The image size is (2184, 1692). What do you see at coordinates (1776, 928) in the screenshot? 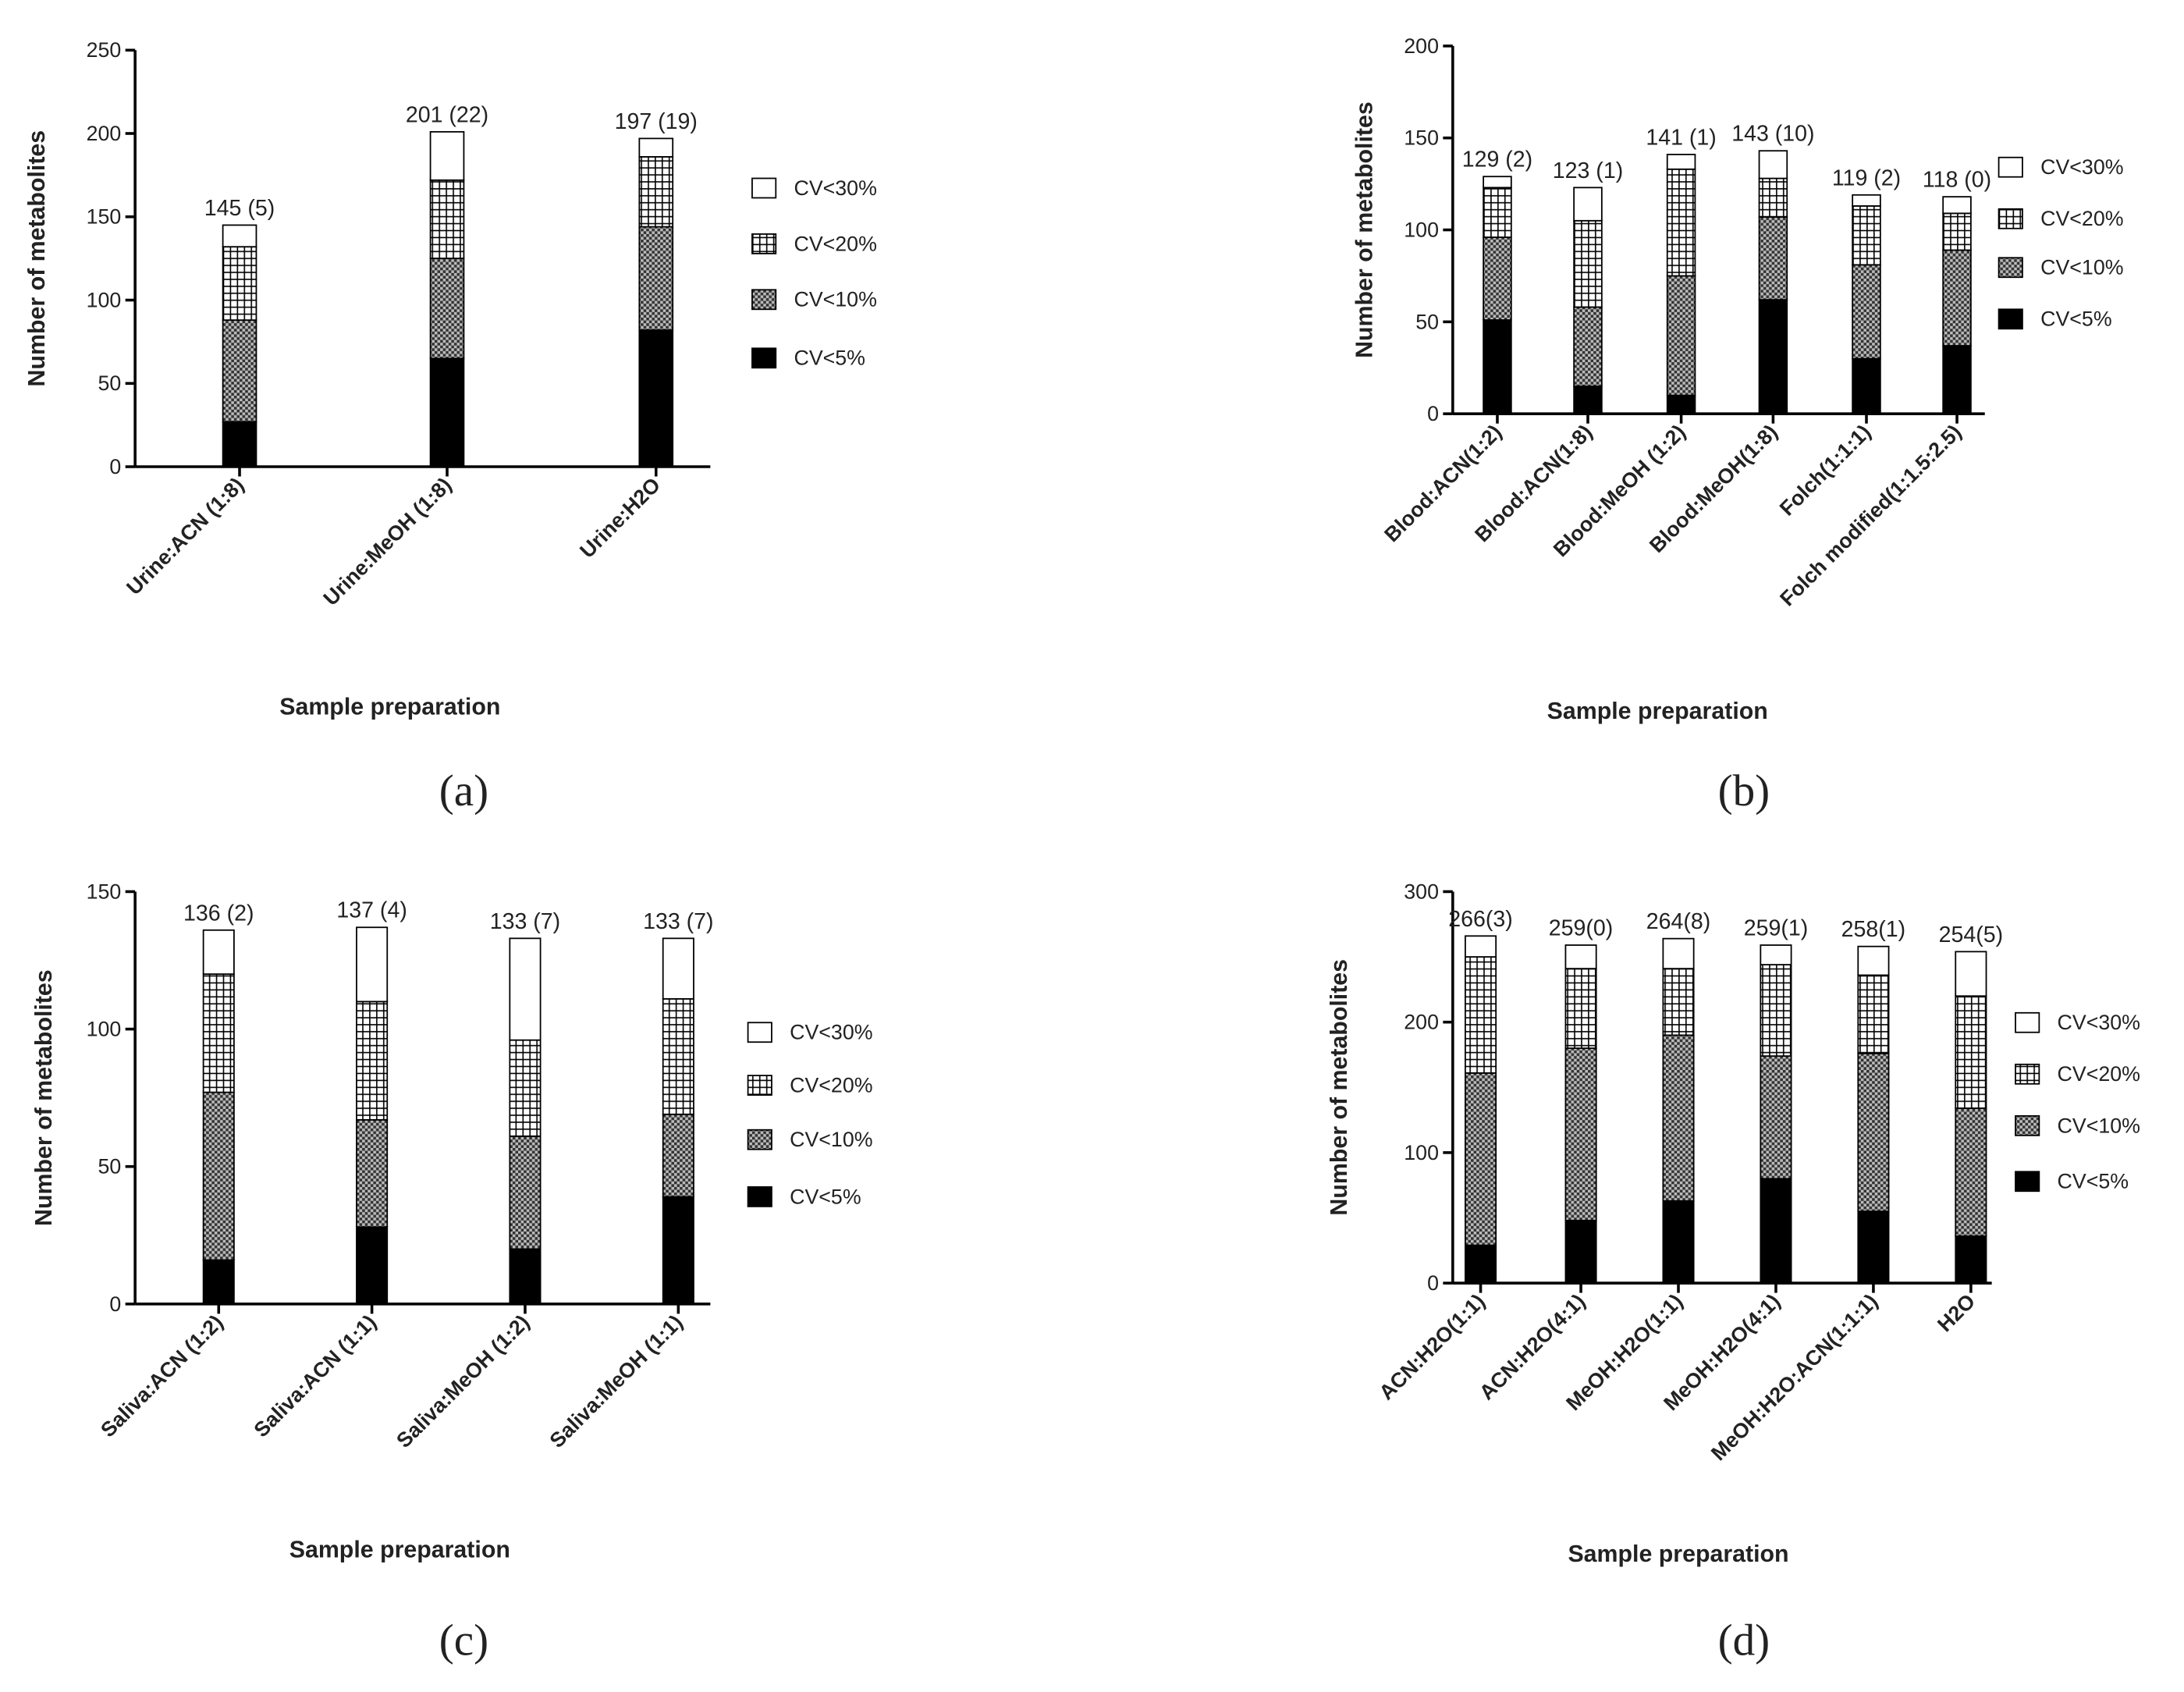
I see `bar-label: 259(1)` at bounding box center [1776, 928].